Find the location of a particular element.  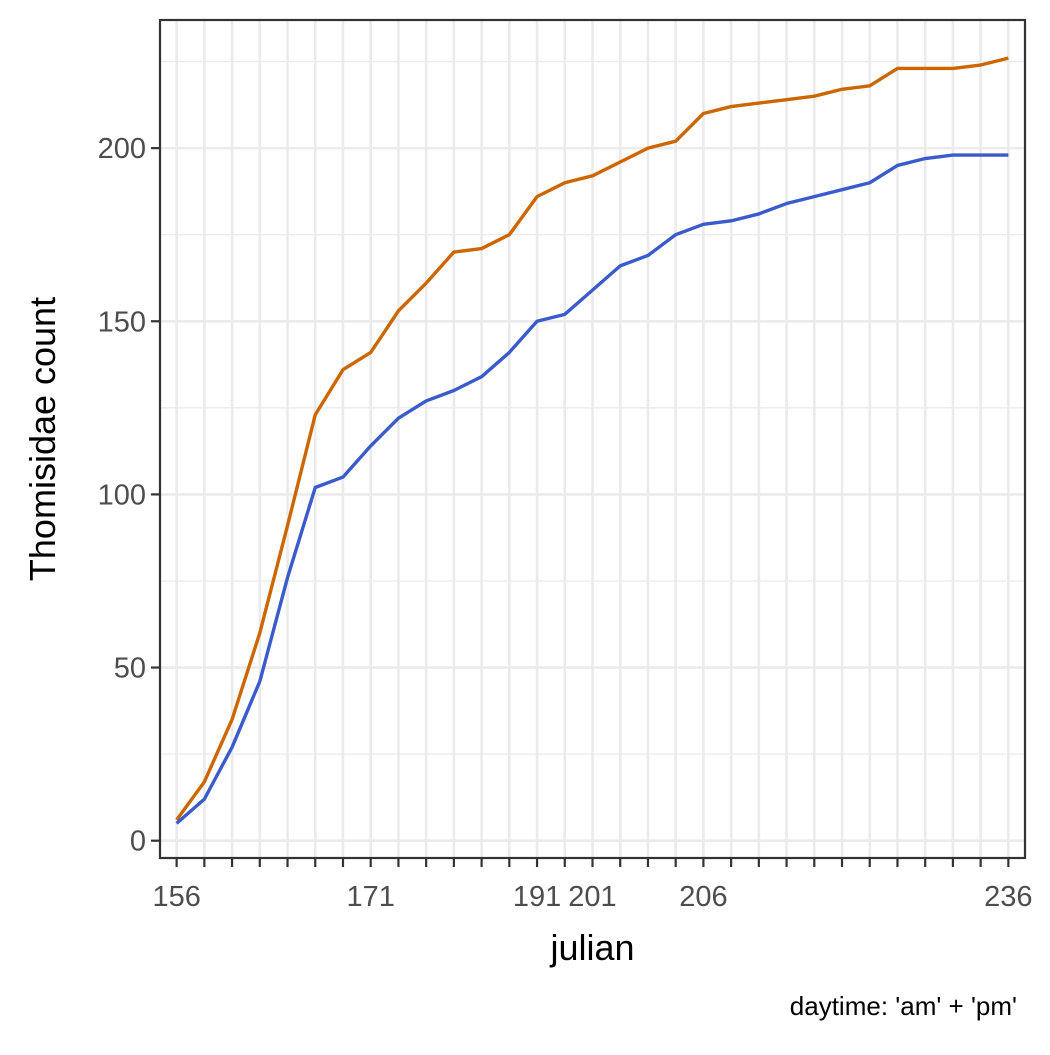

y-tick-label: 0 is located at coordinates (138, 842).